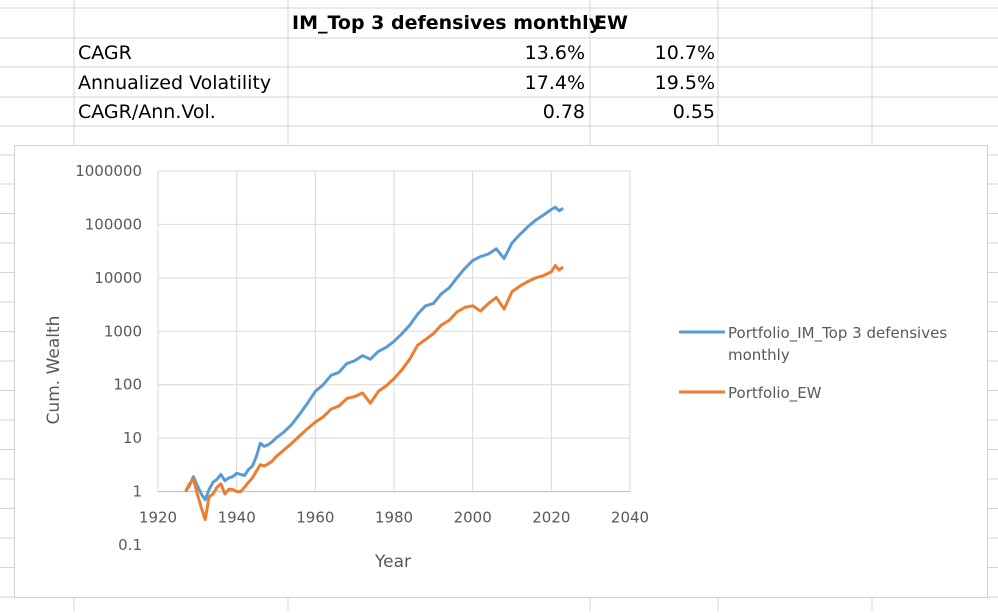  What do you see at coordinates (554, 83) in the screenshot?
I see `table-cell-portfolio-volatility: 17.4%` at bounding box center [554, 83].